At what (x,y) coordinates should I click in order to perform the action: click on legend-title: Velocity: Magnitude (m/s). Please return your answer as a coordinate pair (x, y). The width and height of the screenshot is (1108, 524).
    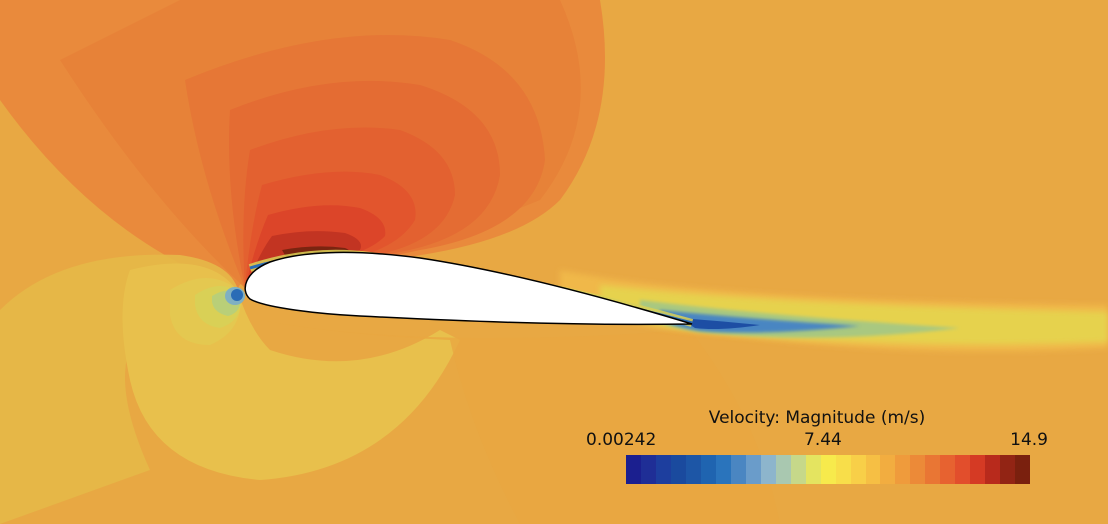
    Looking at the image, I should click on (817, 418).